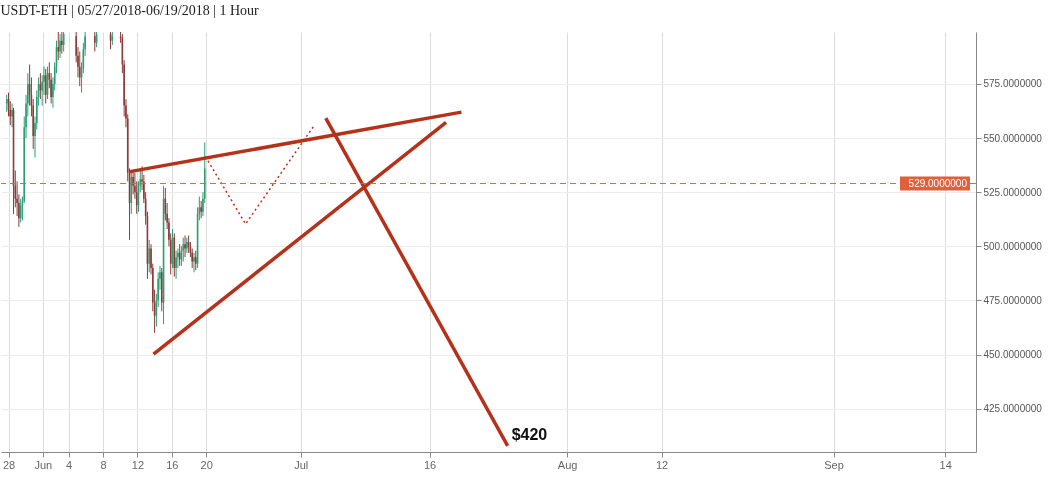 The height and width of the screenshot is (500, 1064). Describe the element at coordinates (1013, 300) in the screenshot. I see `y-tick-label: 475.0000000` at that location.